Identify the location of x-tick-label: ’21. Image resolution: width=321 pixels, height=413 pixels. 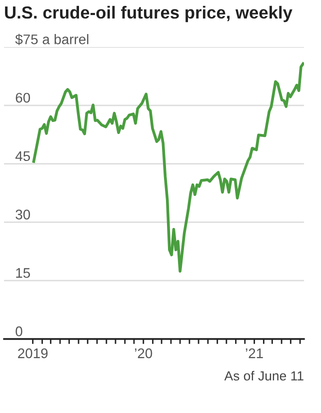
(254, 353).